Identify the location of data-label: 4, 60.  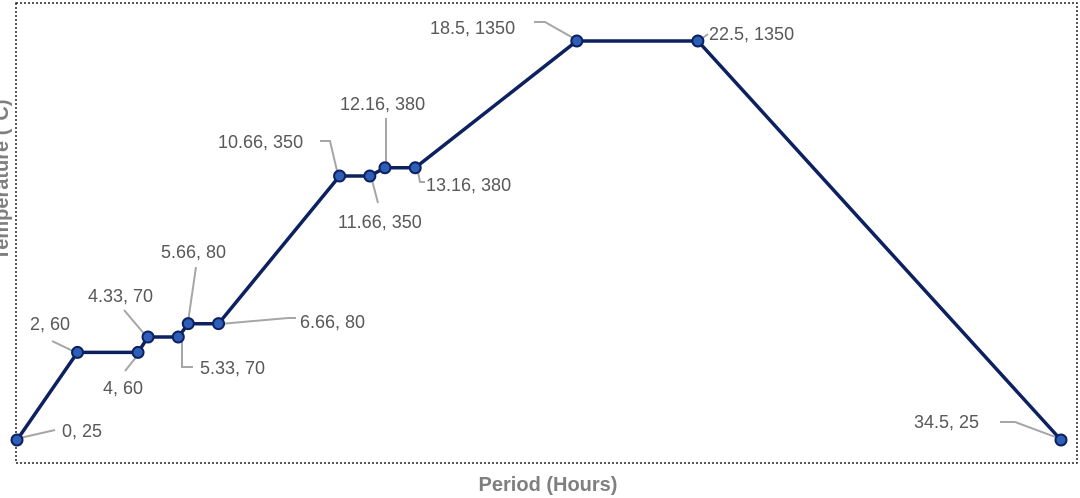
(123, 388).